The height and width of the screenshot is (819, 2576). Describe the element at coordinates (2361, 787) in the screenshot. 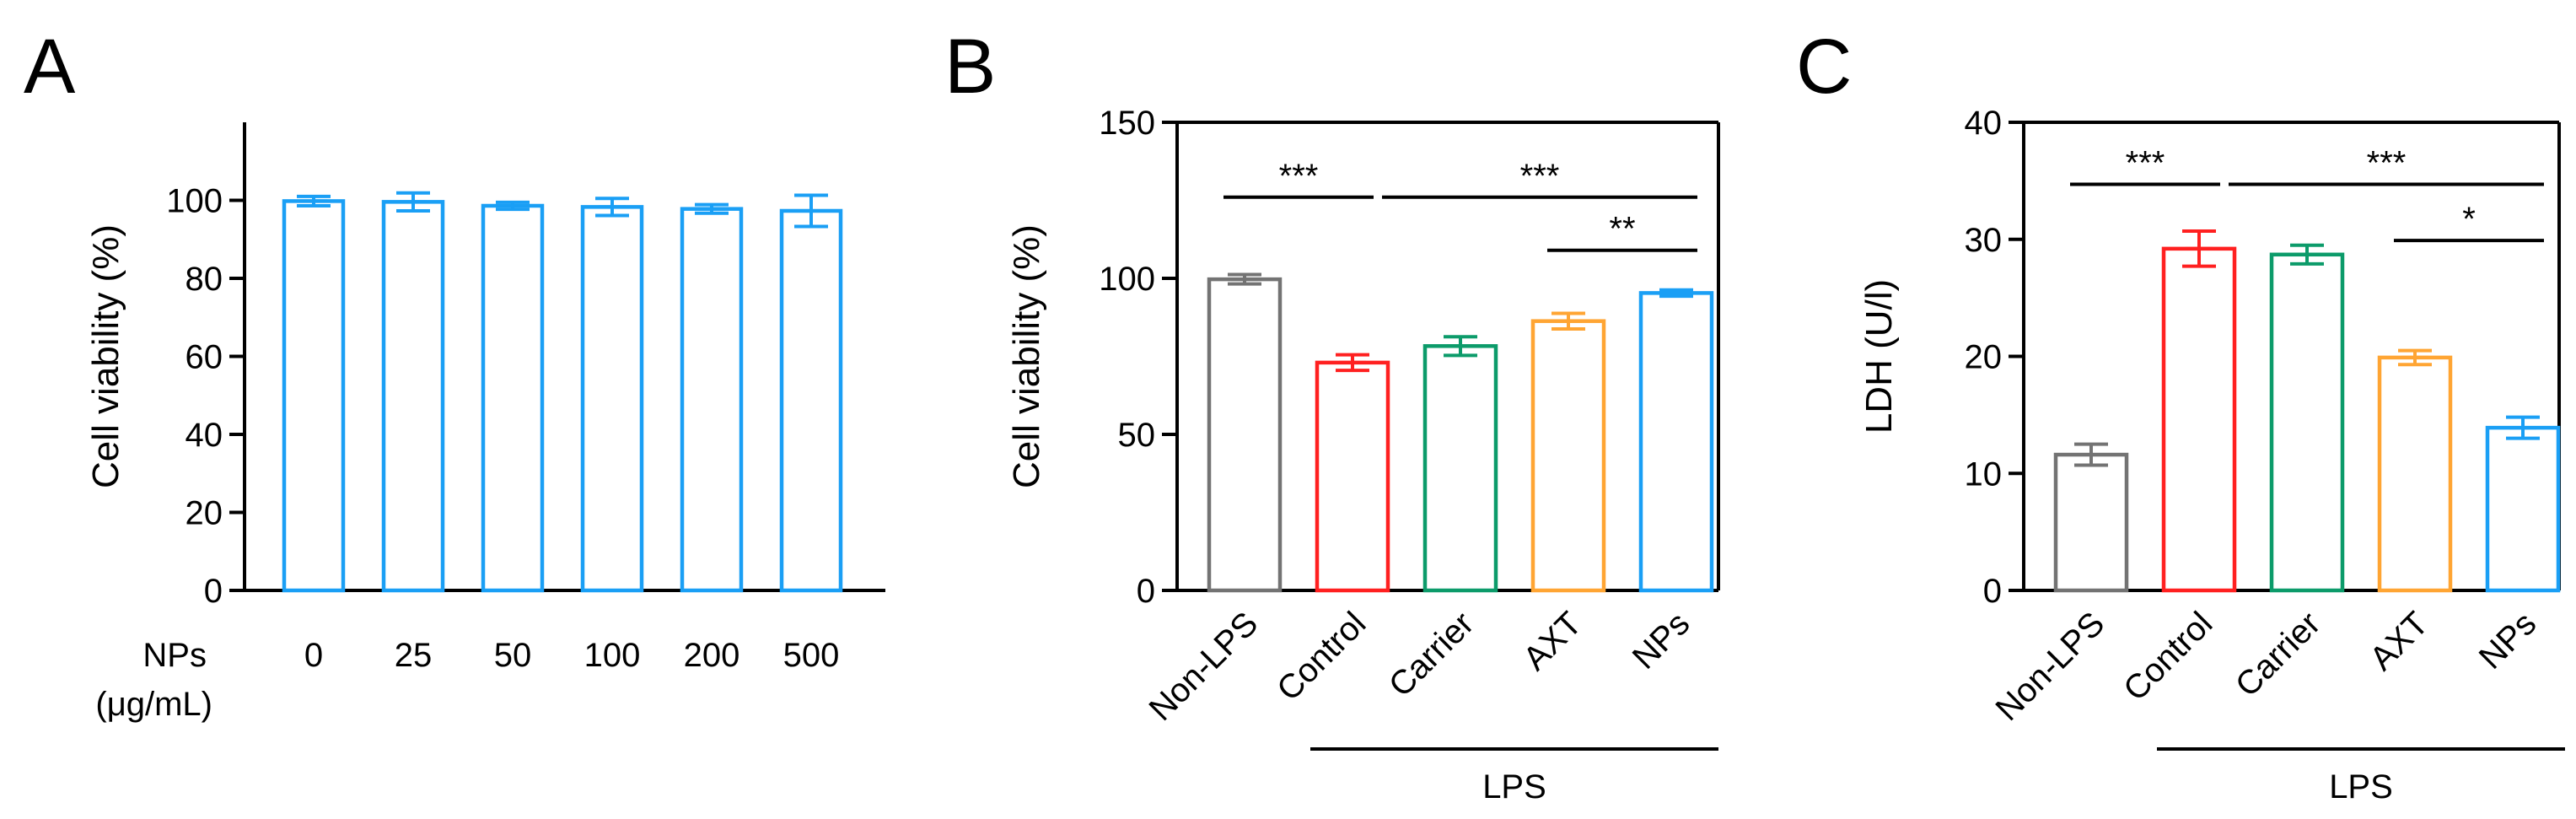

I see `panel-c-group-label: LPS` at that location.